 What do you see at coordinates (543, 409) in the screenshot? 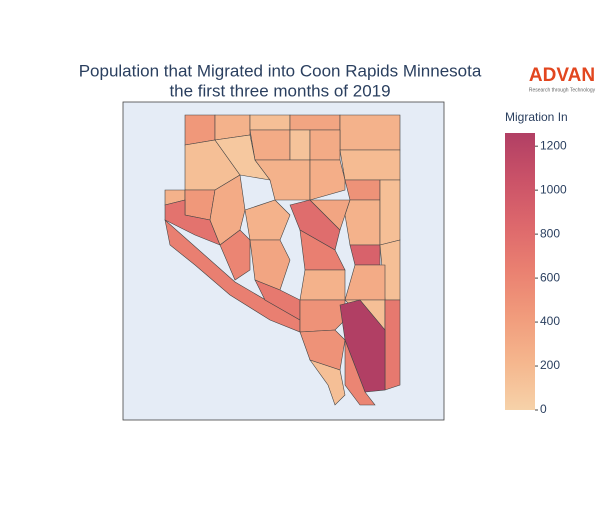
I see `colorbar-tick-label: 0` at bounding box center [543, 409].